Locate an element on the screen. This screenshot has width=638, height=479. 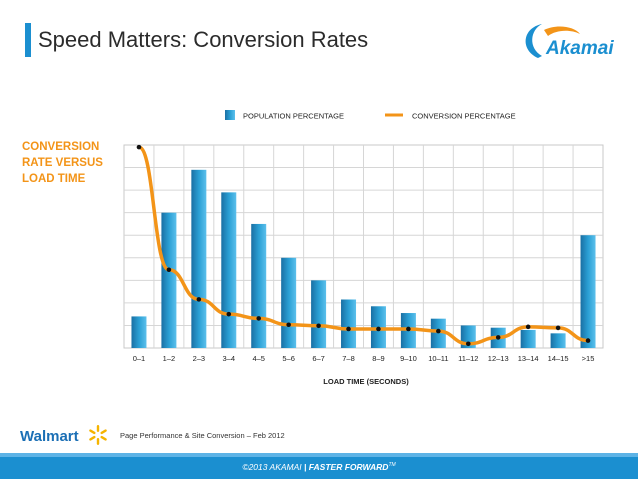
footer-copyright: ©2013 AKAMAI is located at coordinates (272, 467).